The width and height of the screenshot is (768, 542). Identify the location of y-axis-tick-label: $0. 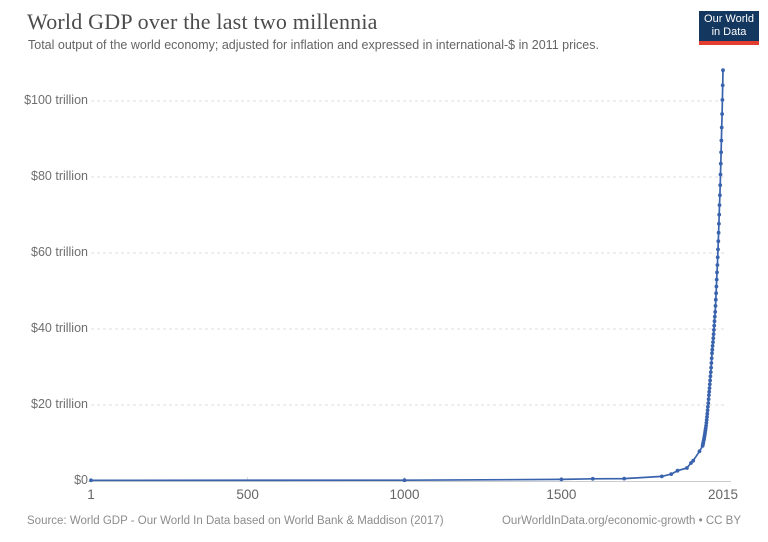
(81, 480).